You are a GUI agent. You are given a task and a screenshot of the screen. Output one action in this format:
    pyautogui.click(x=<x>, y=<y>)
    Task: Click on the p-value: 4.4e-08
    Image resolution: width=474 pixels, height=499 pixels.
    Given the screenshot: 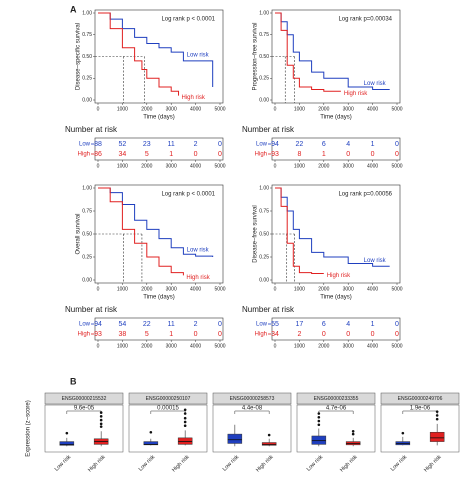 What is the action you would take?
    pyautogui.click(x=252, y=409)
    